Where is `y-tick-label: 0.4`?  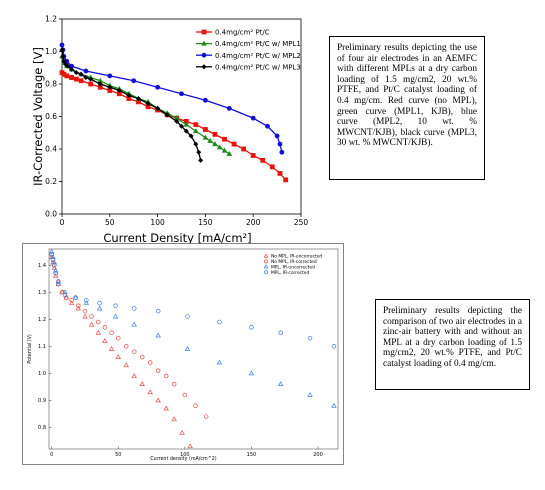
y-tick-label: 0.4 is located at coordinates (51, 149).